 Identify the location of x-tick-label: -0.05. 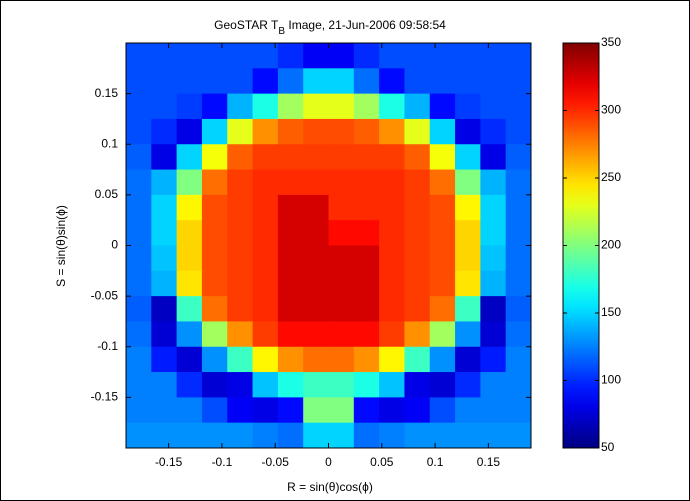
(276, 462).